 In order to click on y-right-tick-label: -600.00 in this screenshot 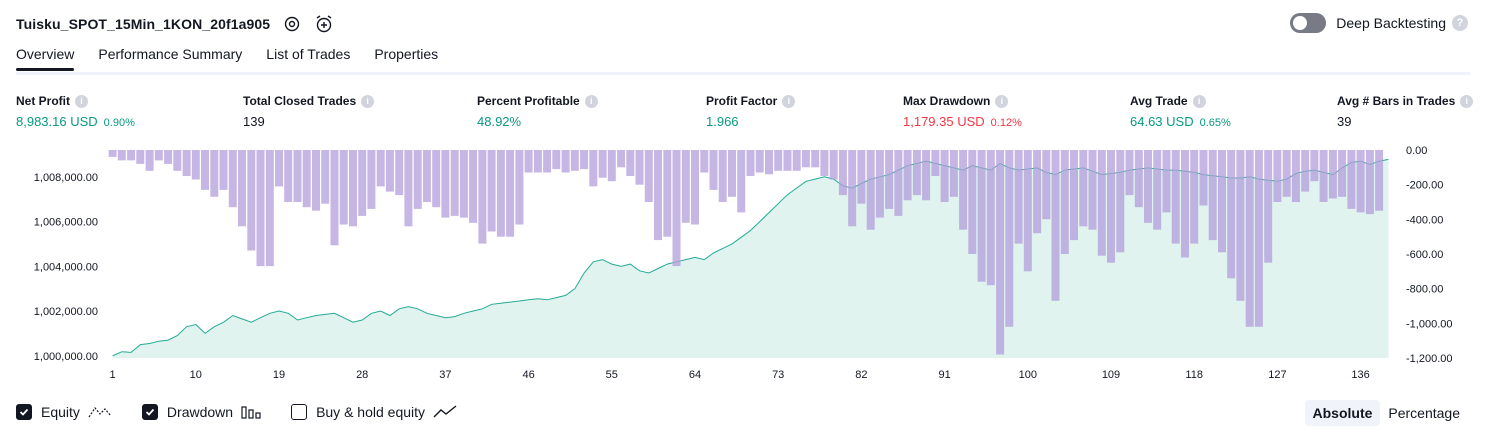, I will do `click(1424, 255)`.